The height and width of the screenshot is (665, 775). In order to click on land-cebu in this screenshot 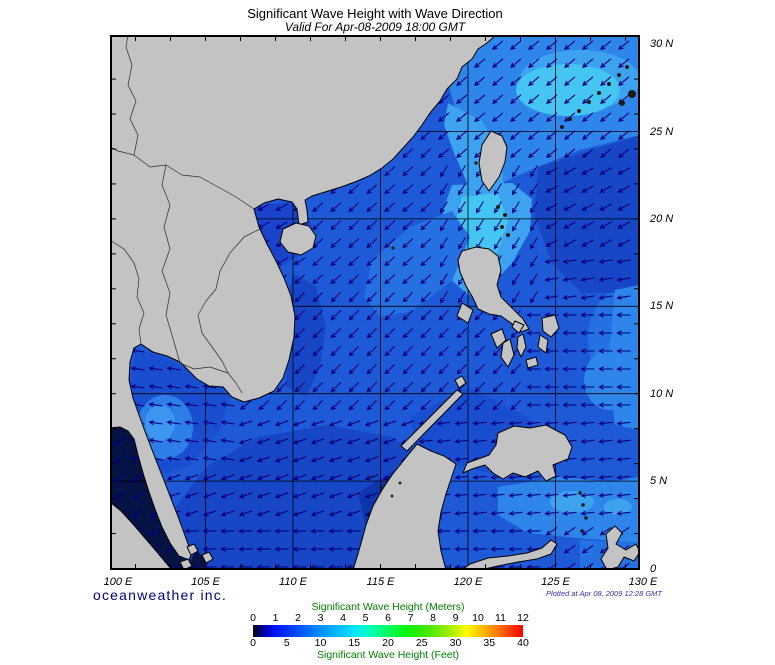, I will do `click(521, 345)`.